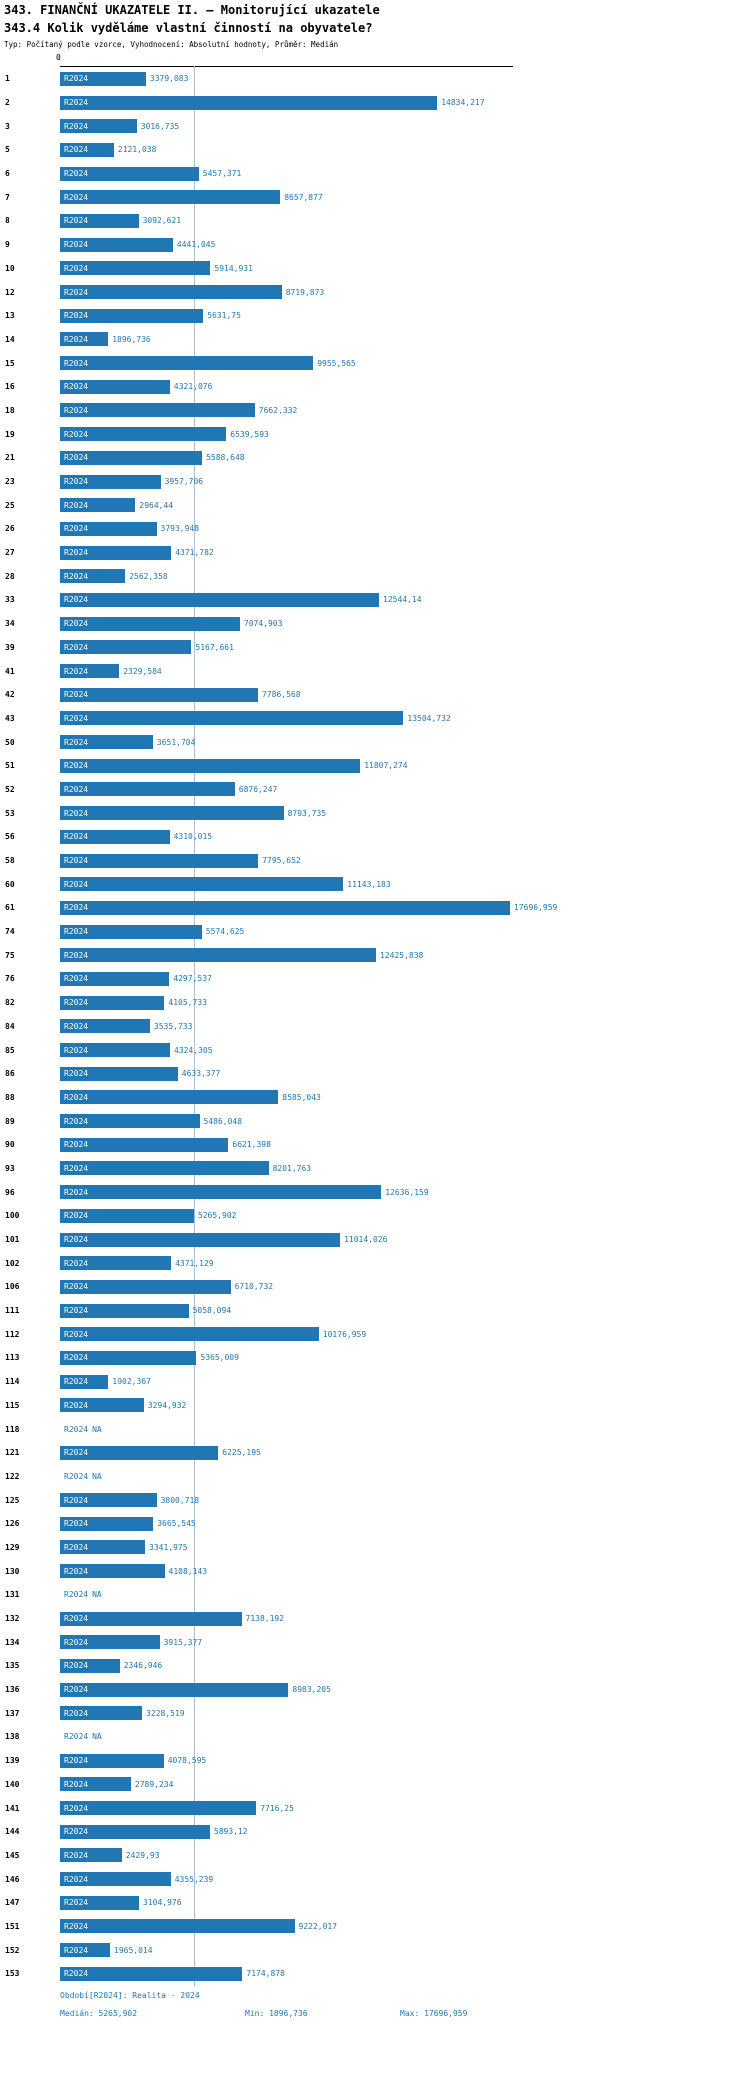  I want to click on chart-row: 86 R2024 4633,377, so click(375, 1074).